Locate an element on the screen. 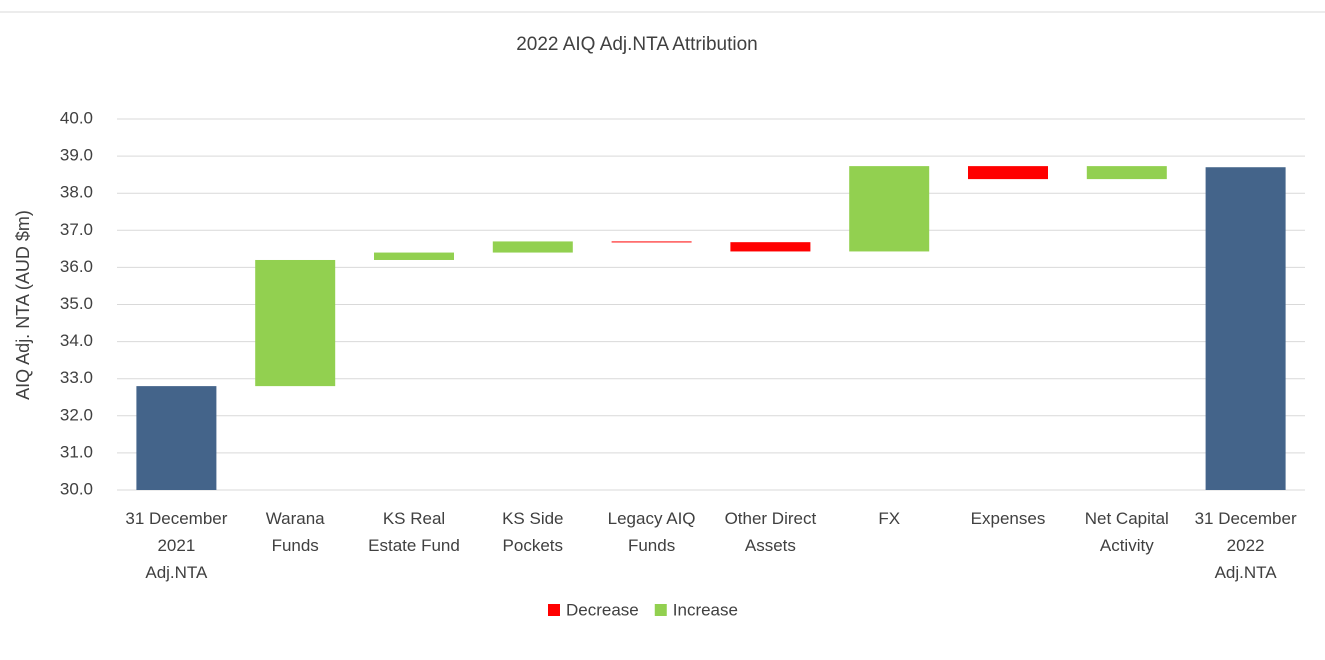 The image size is (1325, 660). y-tick-label: 30.0 is located at coordinates (76, 488).